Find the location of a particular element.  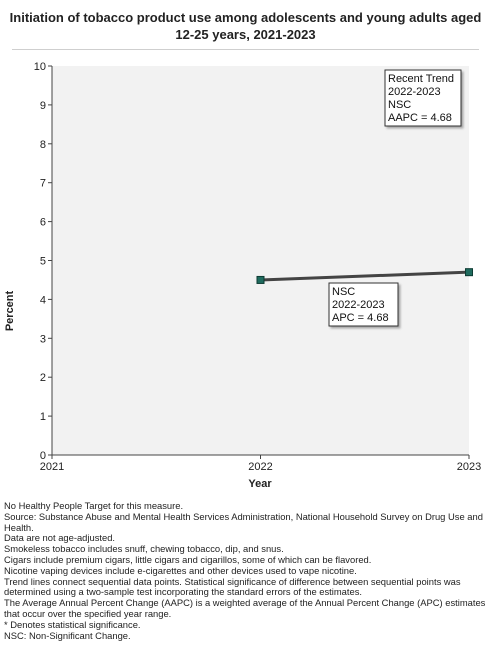

x-tick-label: 2023 is located at coordinates (469, 467).